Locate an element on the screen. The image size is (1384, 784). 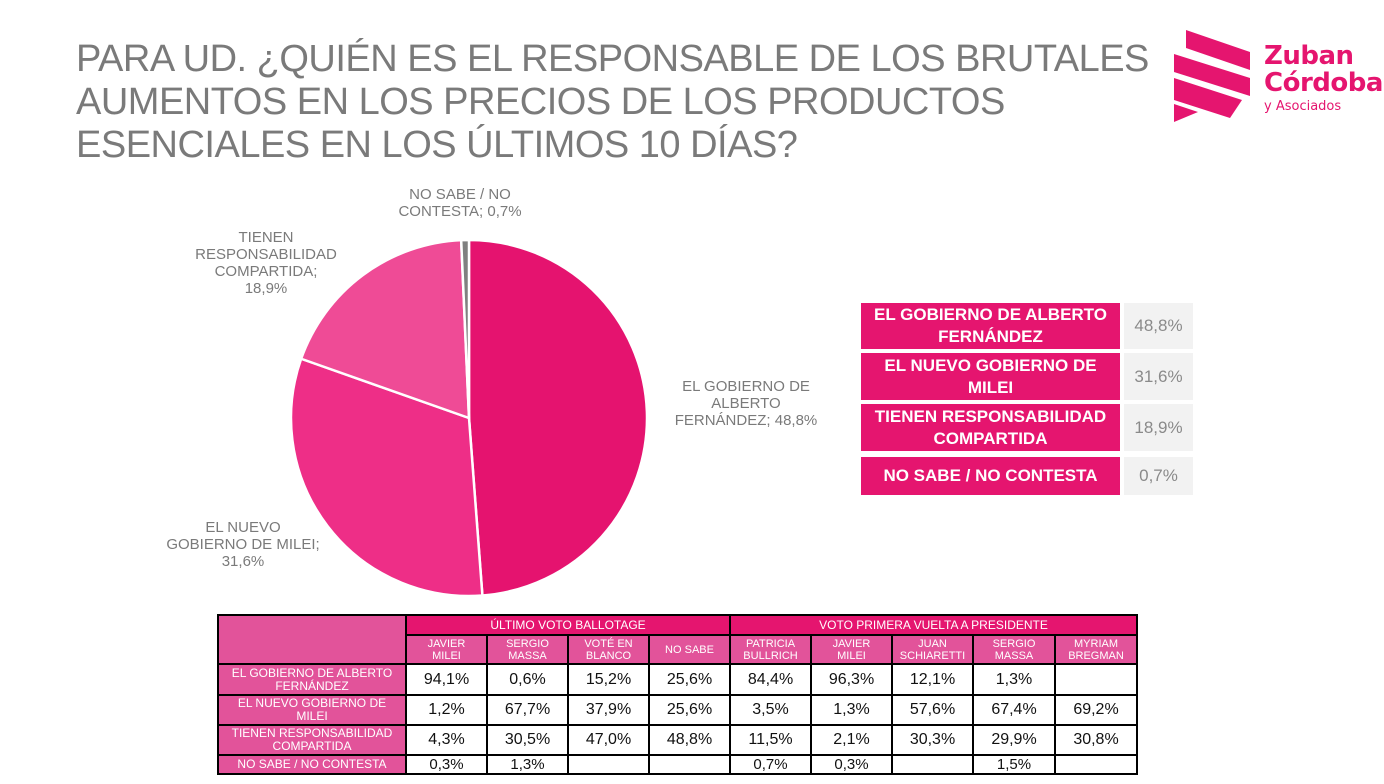
table-cell: 3,5% is located at coordinates (770, 710).